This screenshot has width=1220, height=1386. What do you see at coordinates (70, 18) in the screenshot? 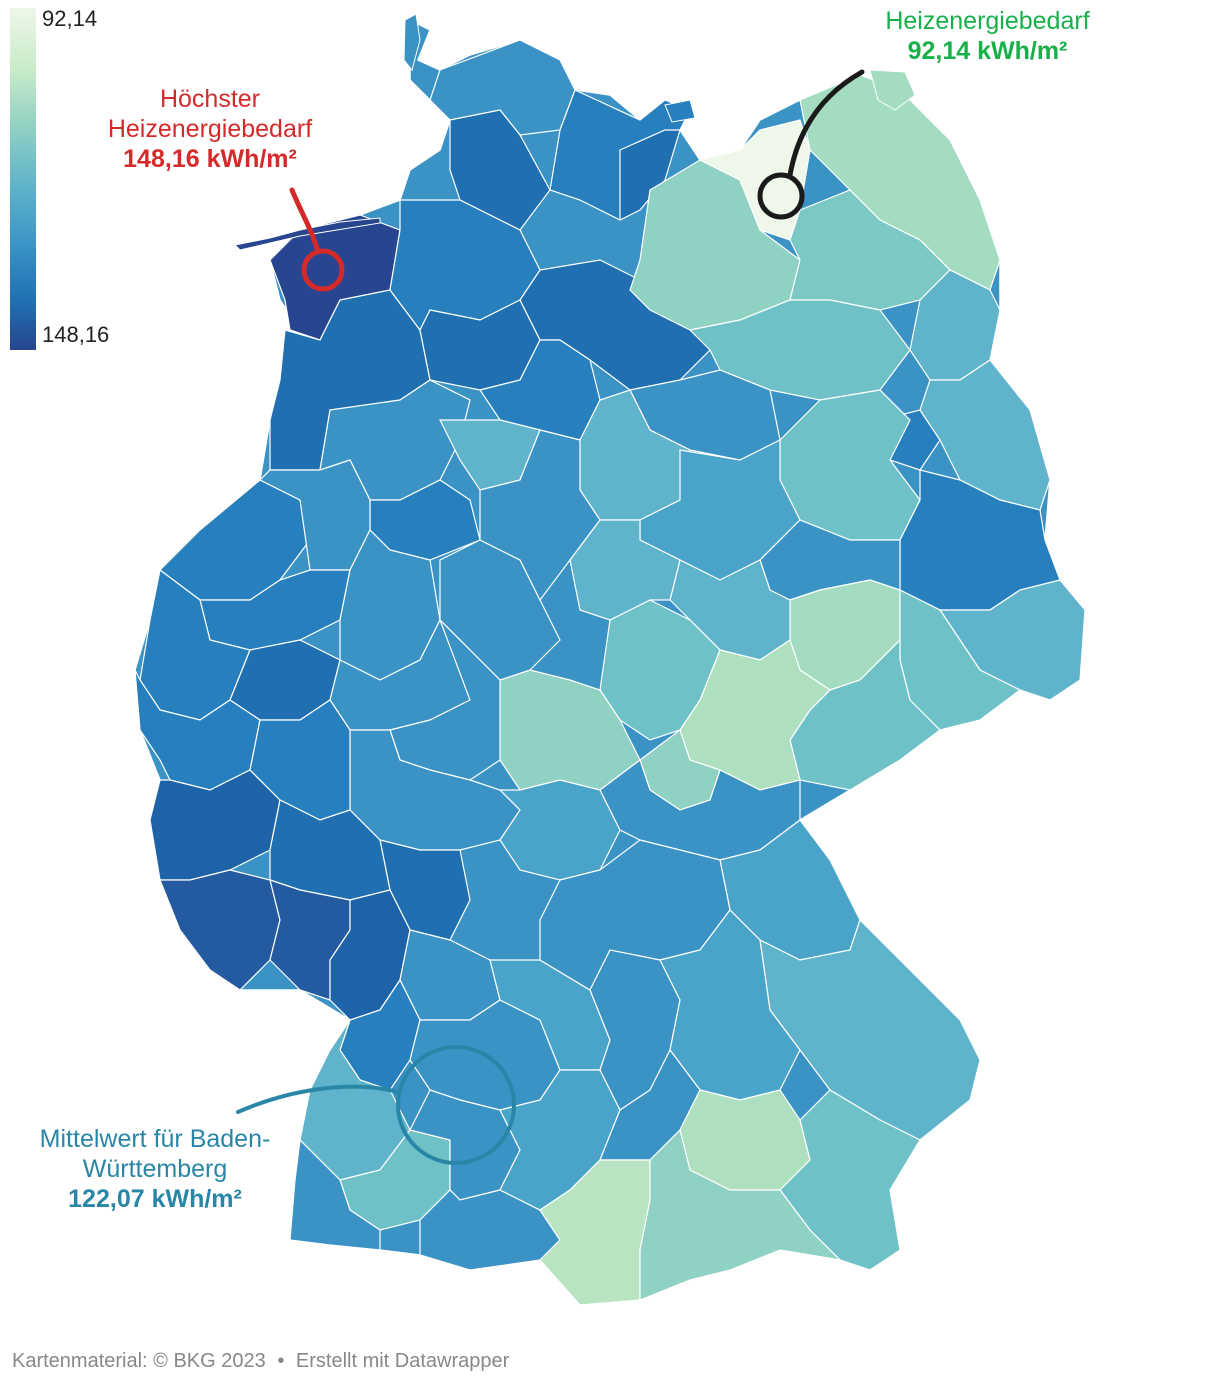
I see `legend-max-label: 92,14` at bounding box center [70, 18].